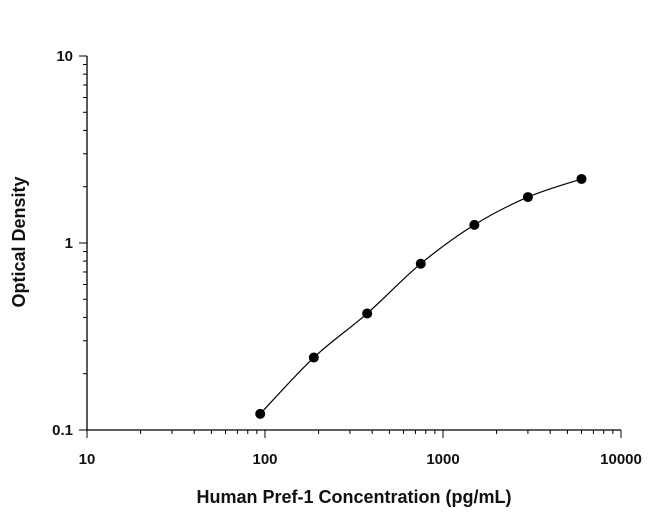 The height and width of the screenshot is (514, 650). Describe the element at coordinates (264, 459) in the screenshot. I see `x-tick-label: 100` at that location.